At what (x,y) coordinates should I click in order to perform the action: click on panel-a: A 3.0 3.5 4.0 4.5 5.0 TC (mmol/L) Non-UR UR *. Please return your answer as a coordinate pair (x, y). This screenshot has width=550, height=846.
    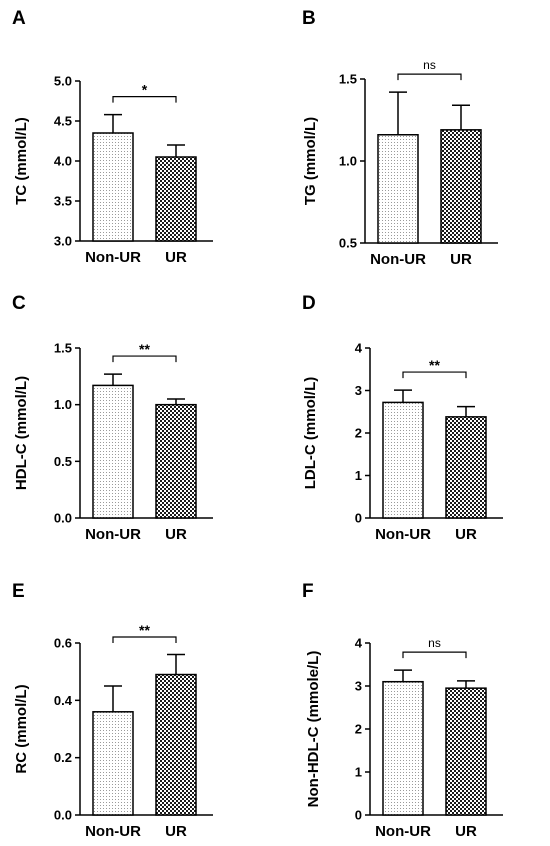
    Looking at the image, I should click on (112, 137).